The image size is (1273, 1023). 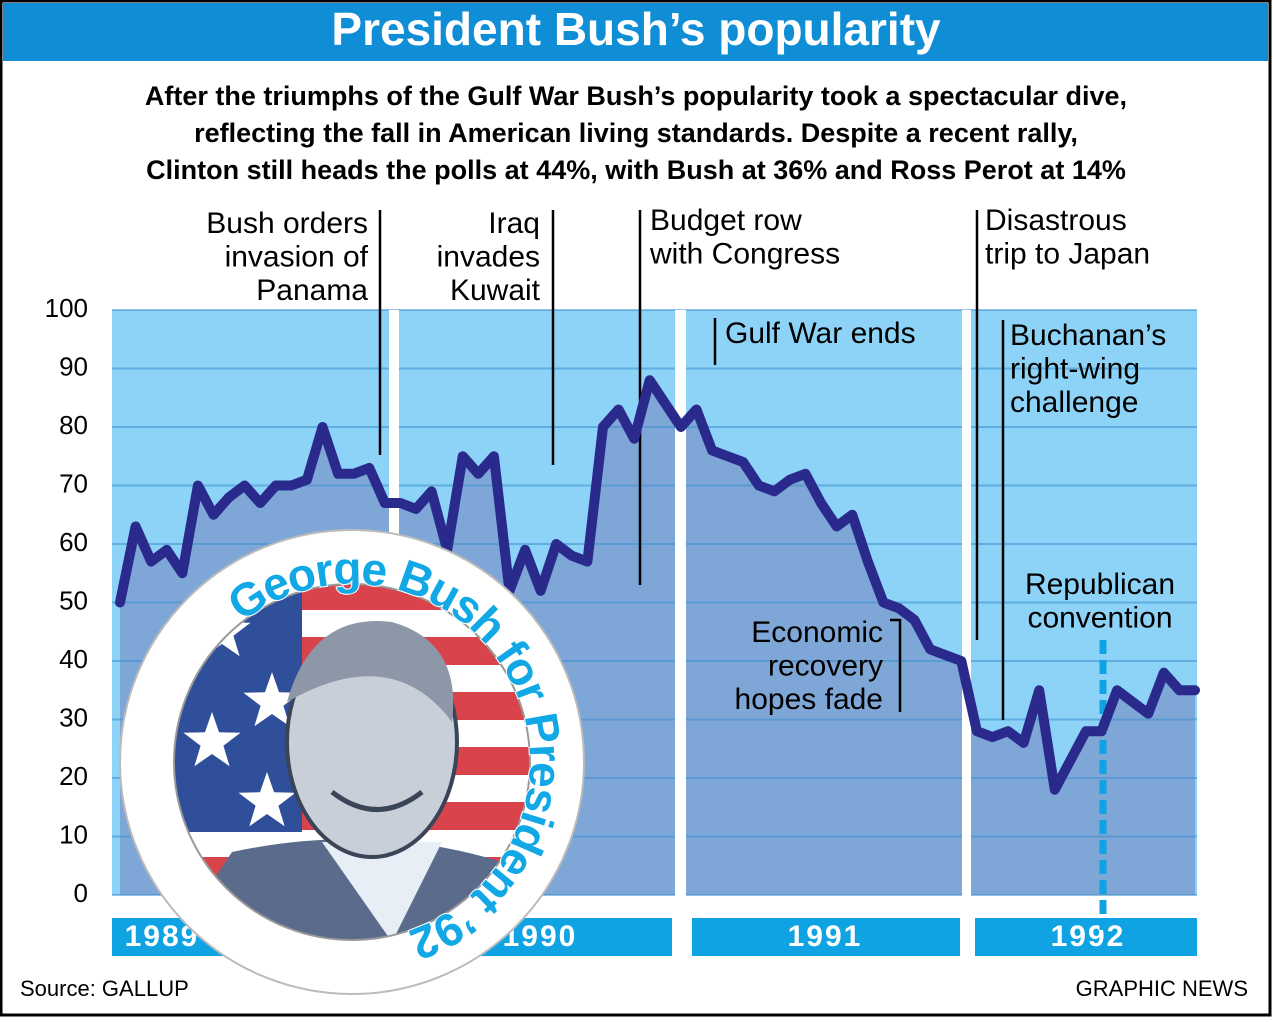 I want to click on annotation: convention, so click(x=1099, y=617).